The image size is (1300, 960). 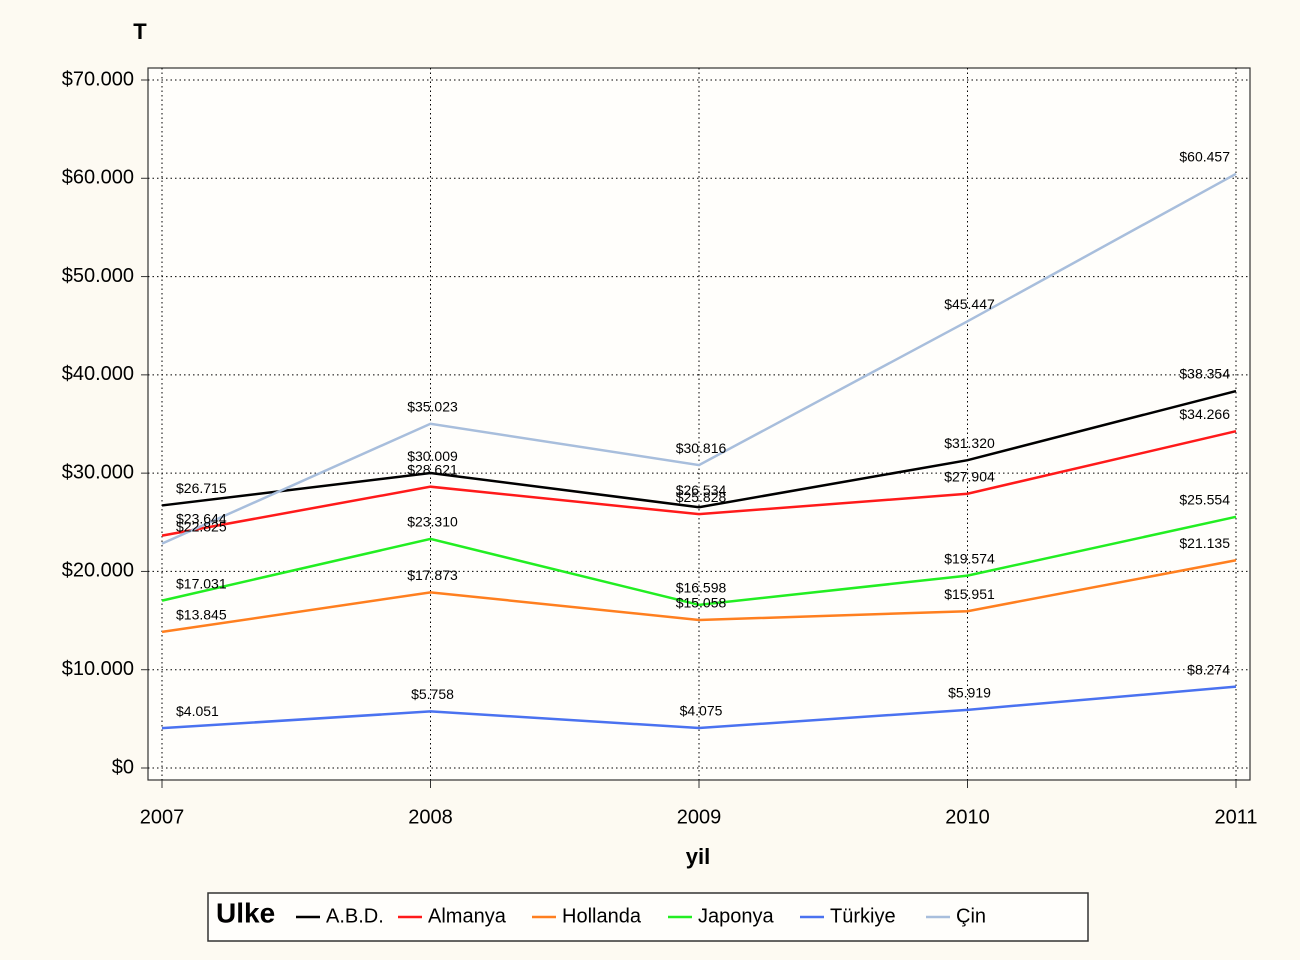 What do you see at coordinates (432, 694) in the screenshot?
I see `value-label: $5.758` at bounding box center [432, 694].